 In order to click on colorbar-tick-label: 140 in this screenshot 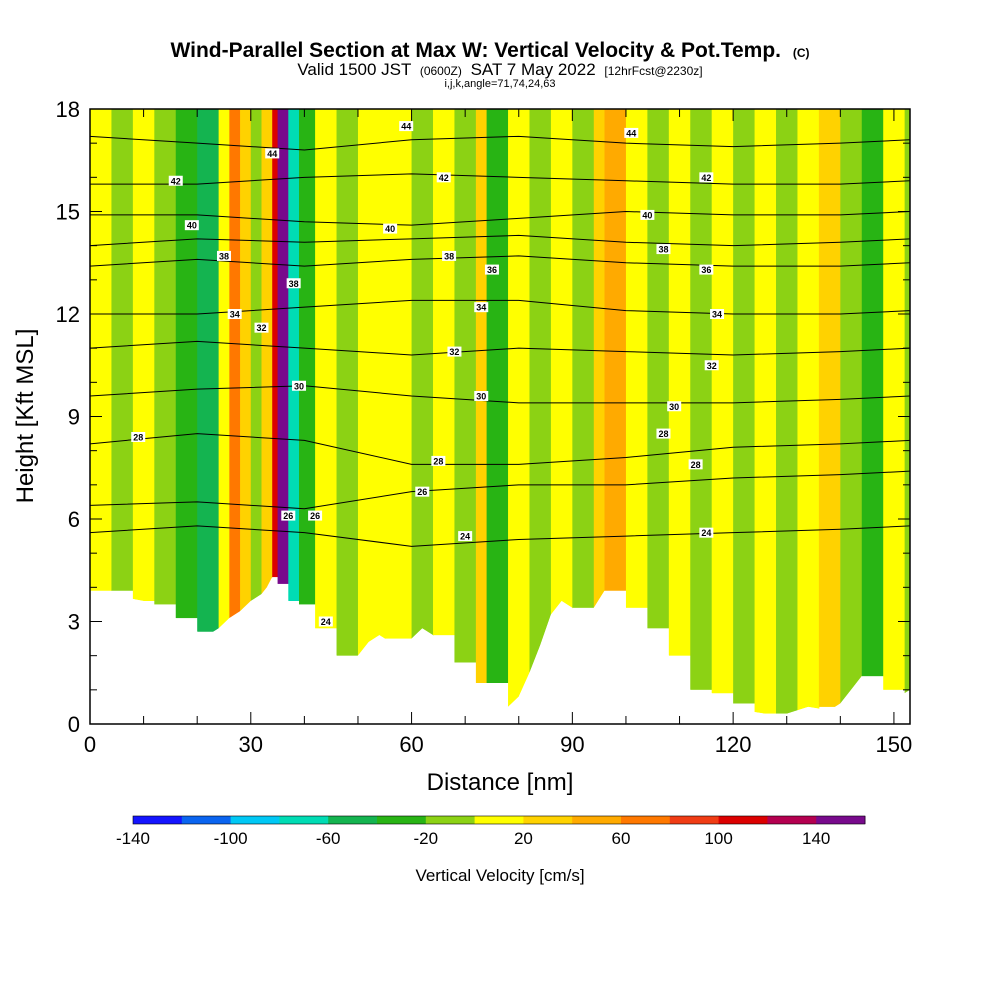, I will do `click(816, 838)`.